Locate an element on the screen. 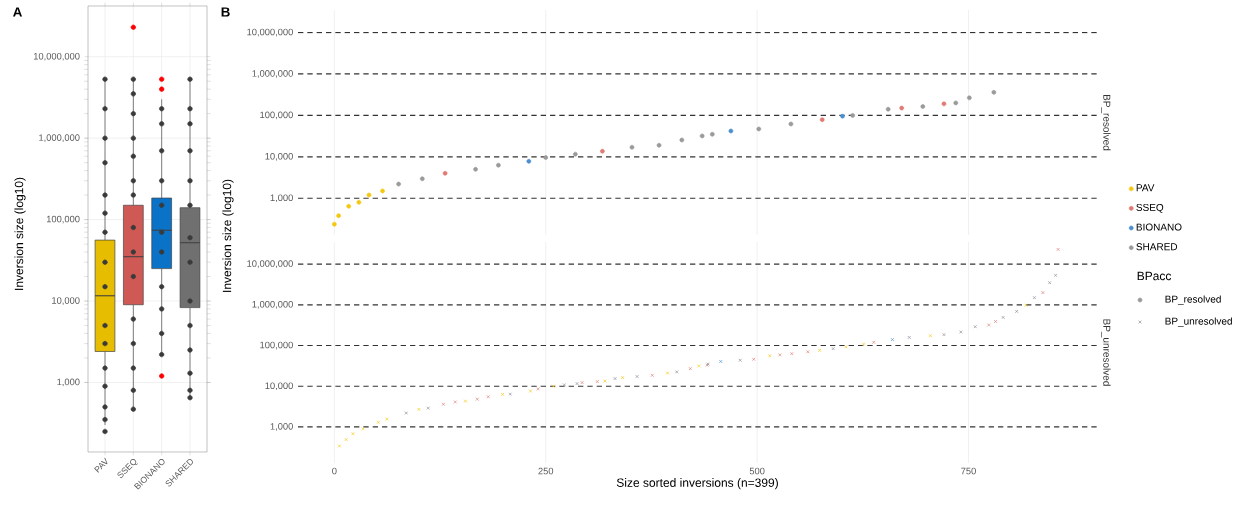  x-axis-title: Size sorted inversions (n=399) is located at coordinates (697, 484).